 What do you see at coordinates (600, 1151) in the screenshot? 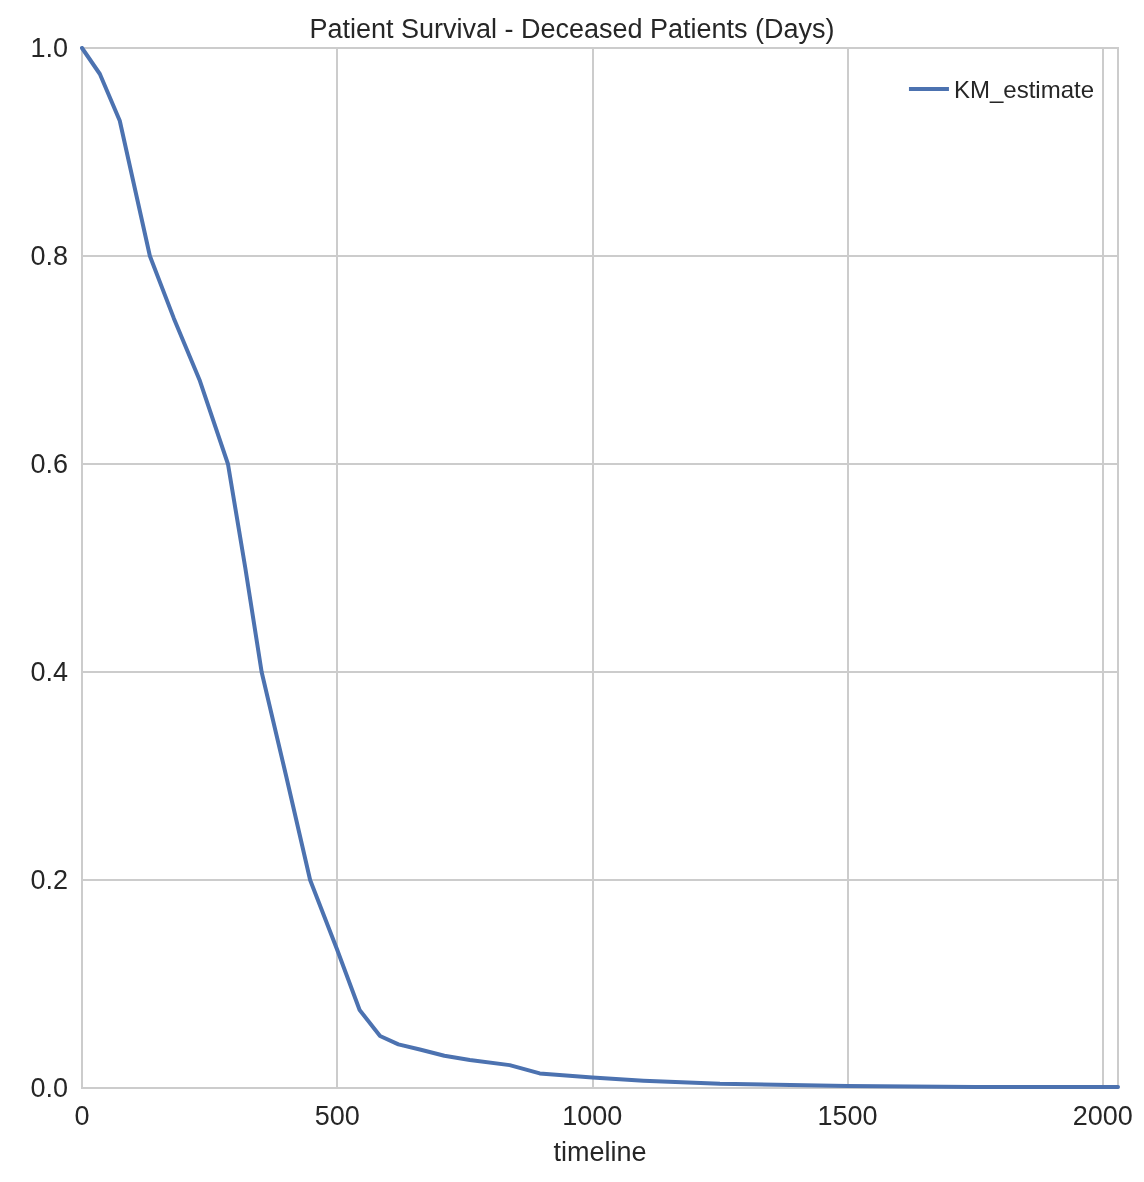
I see `x-axis-title: timeline` at bounding box center [600, 1151].